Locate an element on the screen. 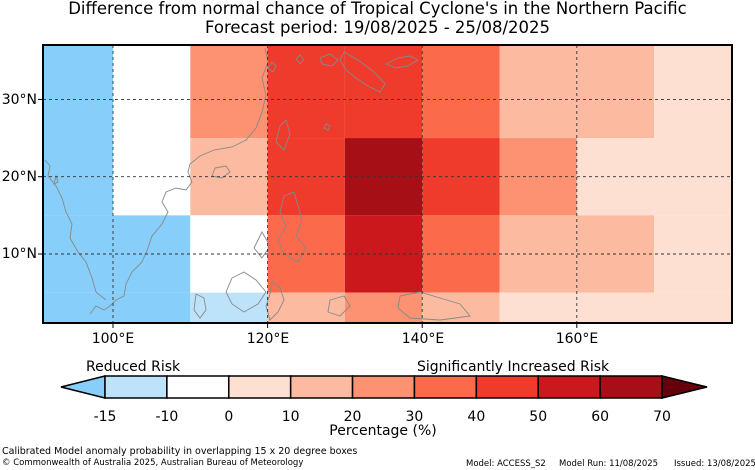  forecast-period: Forecast period: 19/08/2025 - 25/08/2025 is located at coordinates (377, 27).